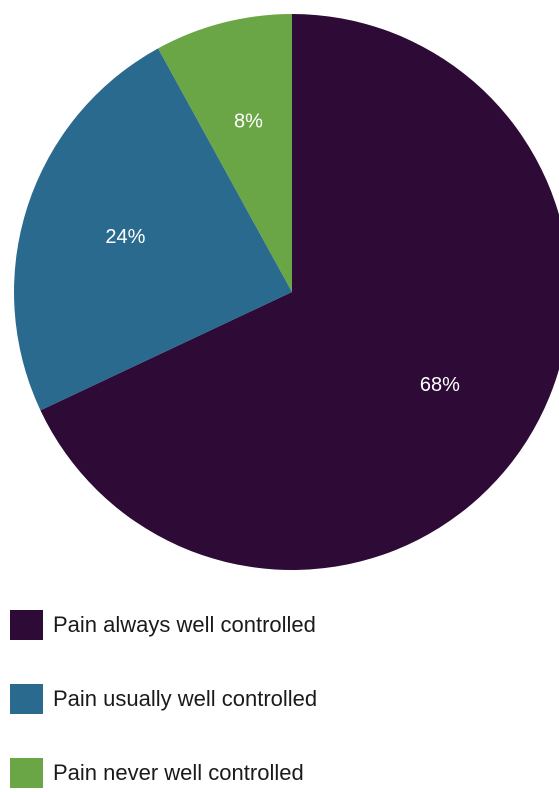 The image size is (559, 792). Describe the element at coordinates (184, 624) in the screenshot. I see `legend-label-always: Pain always well controlled` at that location.